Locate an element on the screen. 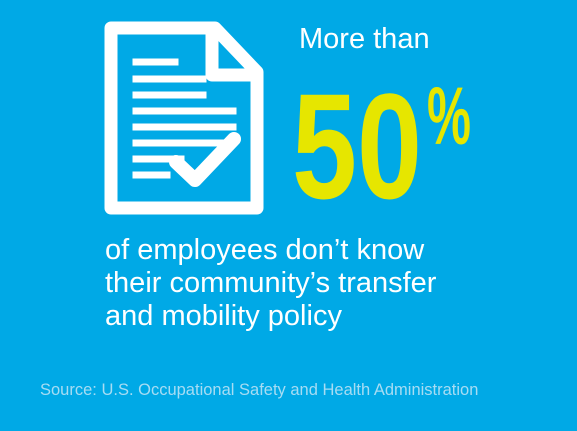  document-checkmark-icon is located at coordinates (184, 118).